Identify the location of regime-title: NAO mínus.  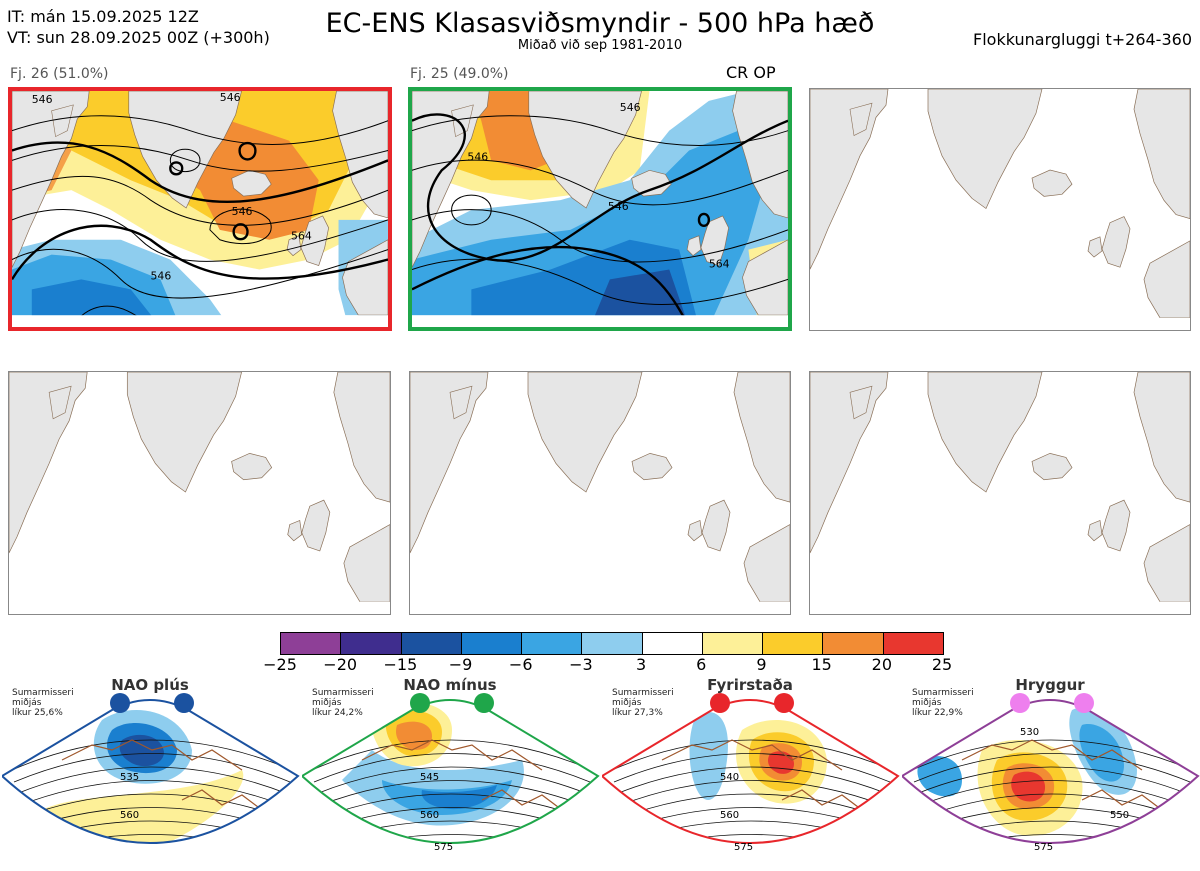
(450, 685).